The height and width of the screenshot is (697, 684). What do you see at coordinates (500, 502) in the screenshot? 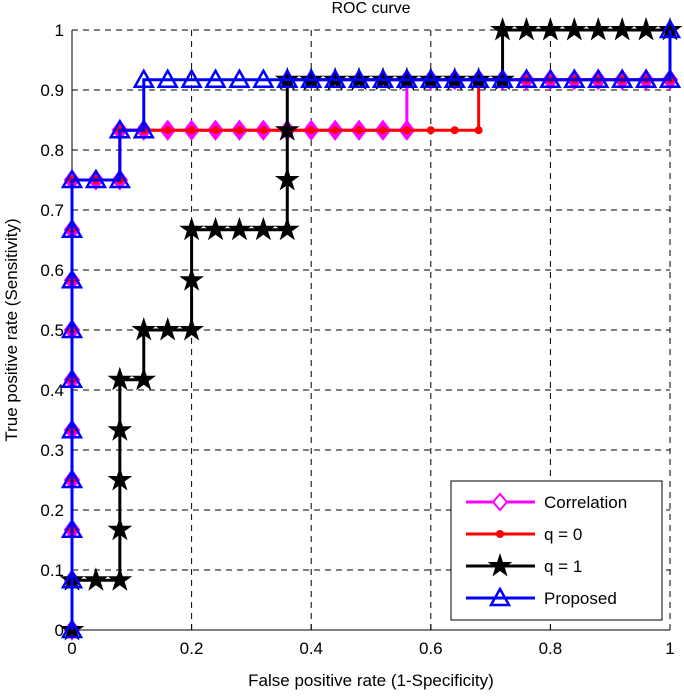
I see `diamond-marker` at bounding box center [500, 502].